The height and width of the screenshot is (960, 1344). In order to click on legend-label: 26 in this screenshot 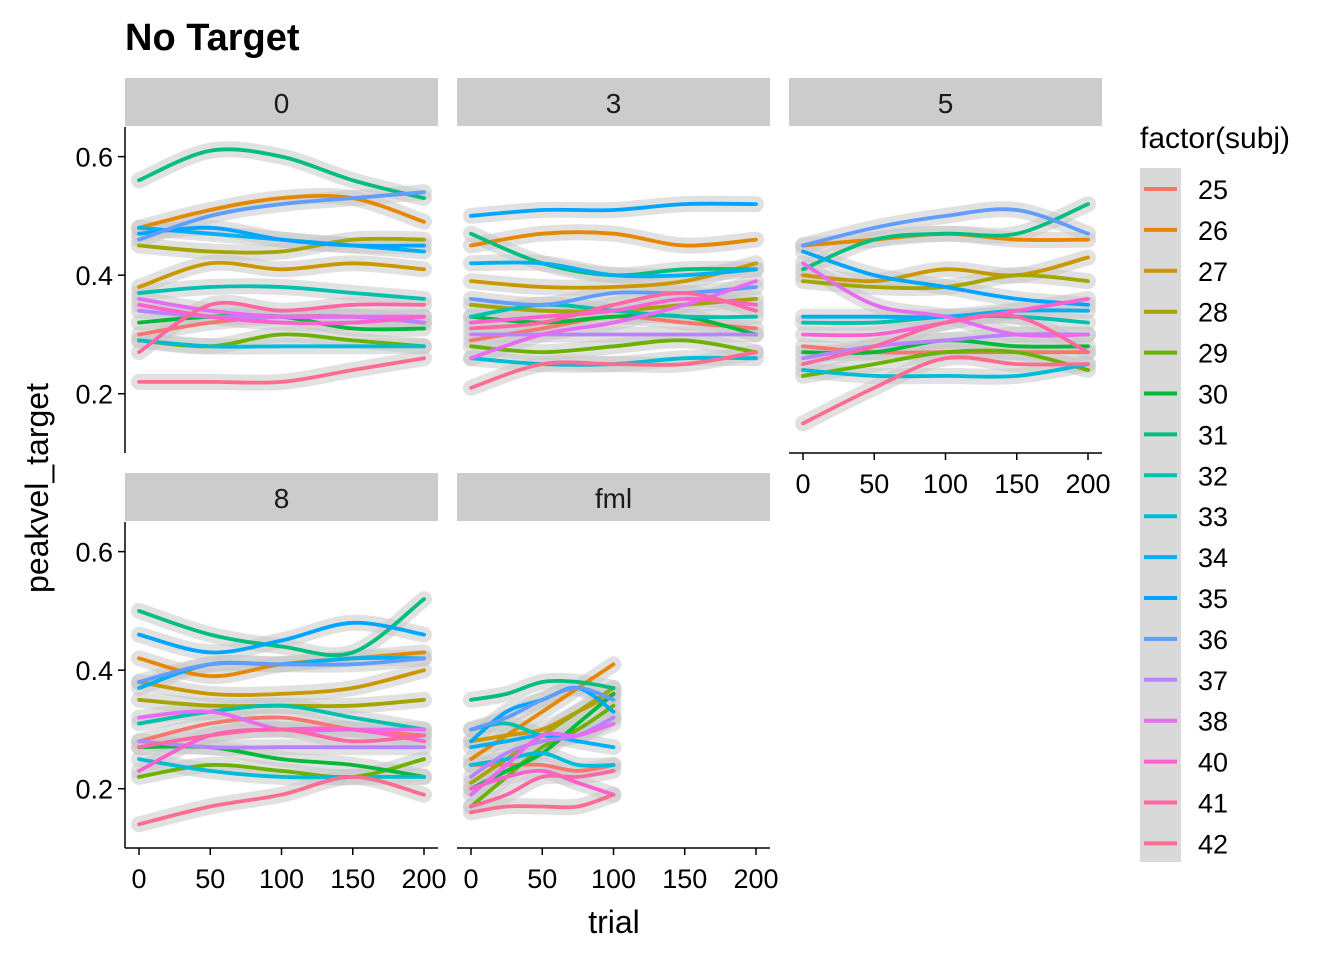, I will do `click(1213, 231)`.